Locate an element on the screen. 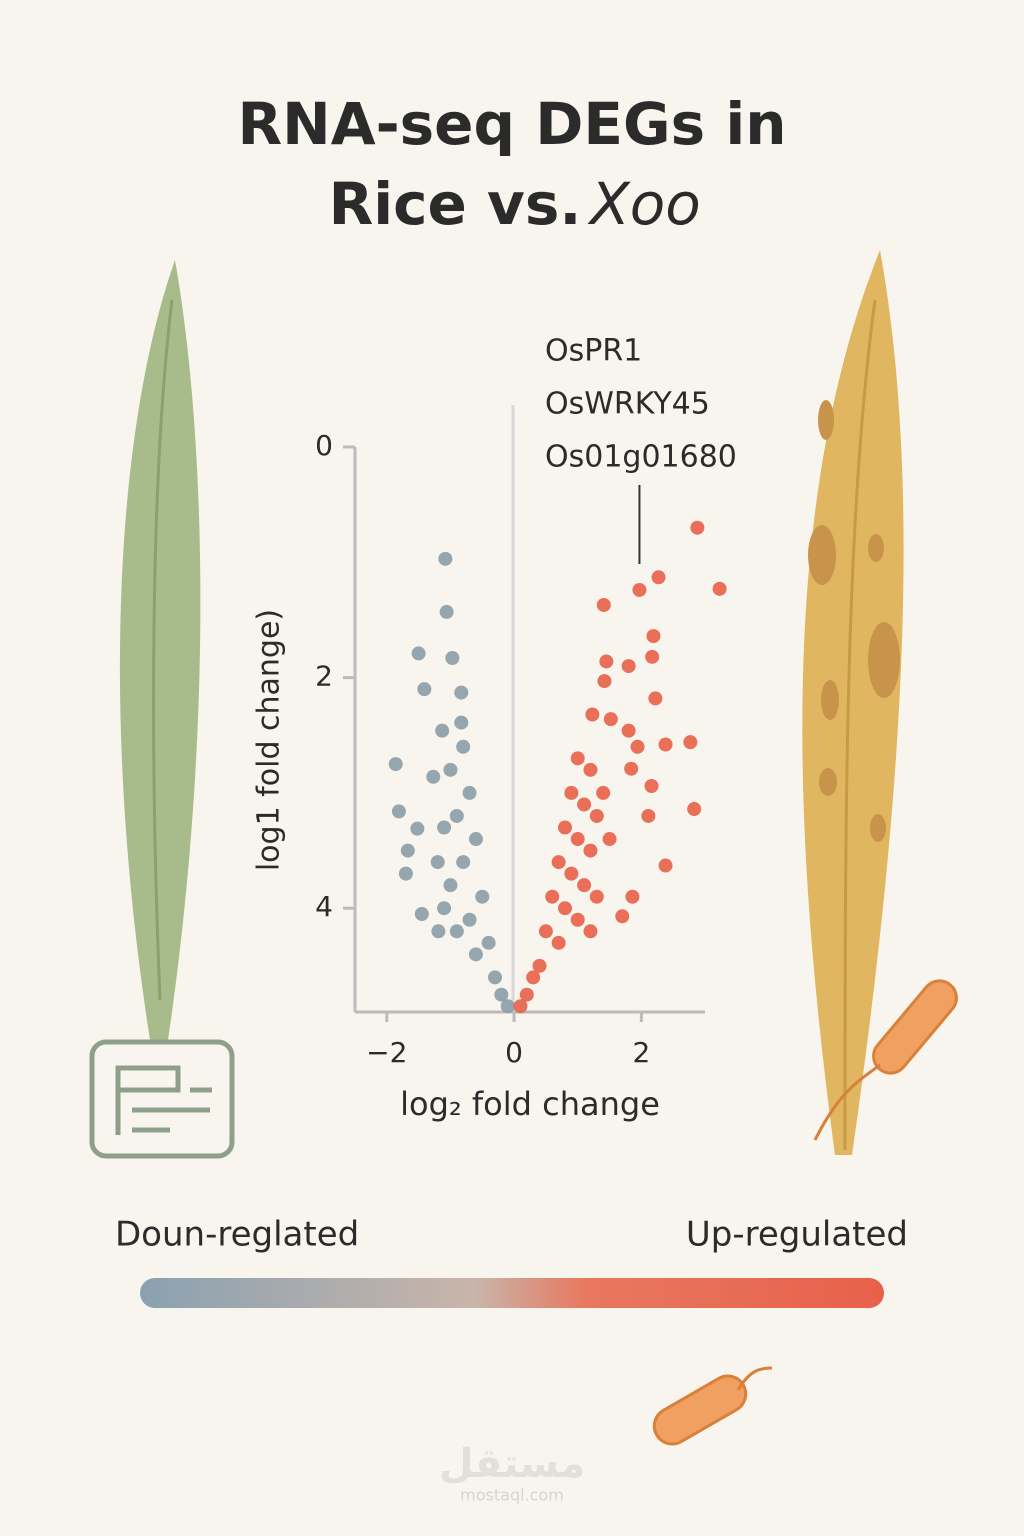  x-tick-label: 0 is located at coordinates (514, 1052).